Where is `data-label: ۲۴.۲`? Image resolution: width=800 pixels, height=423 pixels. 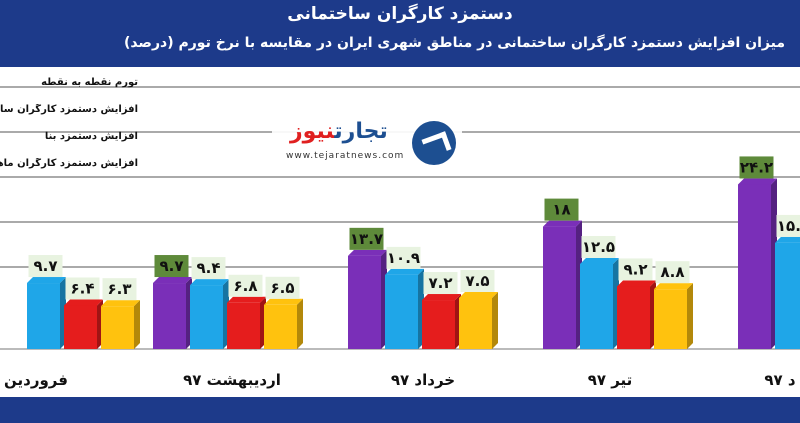
data-label: ۲۴.۲ is located at coordinates (756, 167).